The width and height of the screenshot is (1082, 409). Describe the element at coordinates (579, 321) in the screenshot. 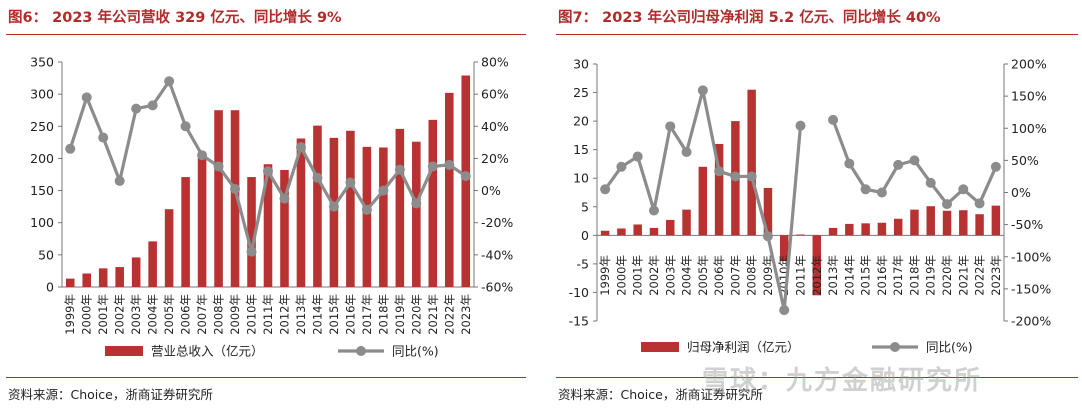

I see `left-tick-label: -15` at that location.